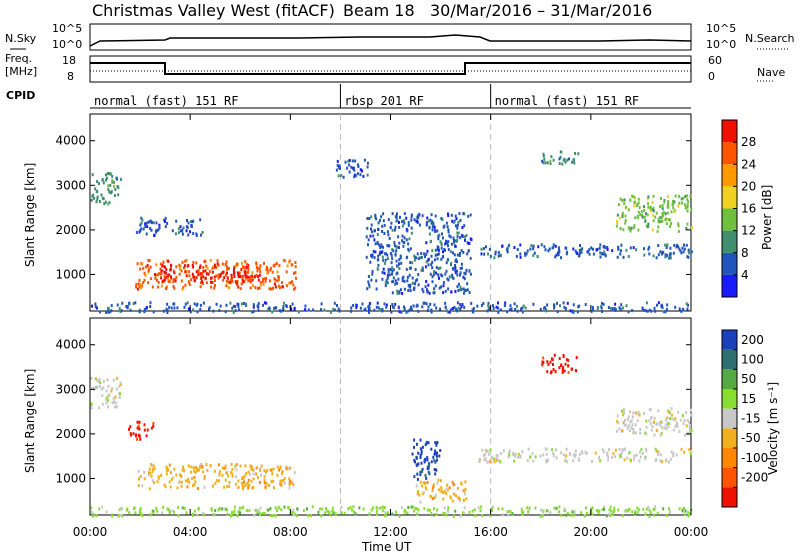 The height and width of the screenshot is (558, 800). I want to click on colorbar-tick-label: 28, so click(748, 142).